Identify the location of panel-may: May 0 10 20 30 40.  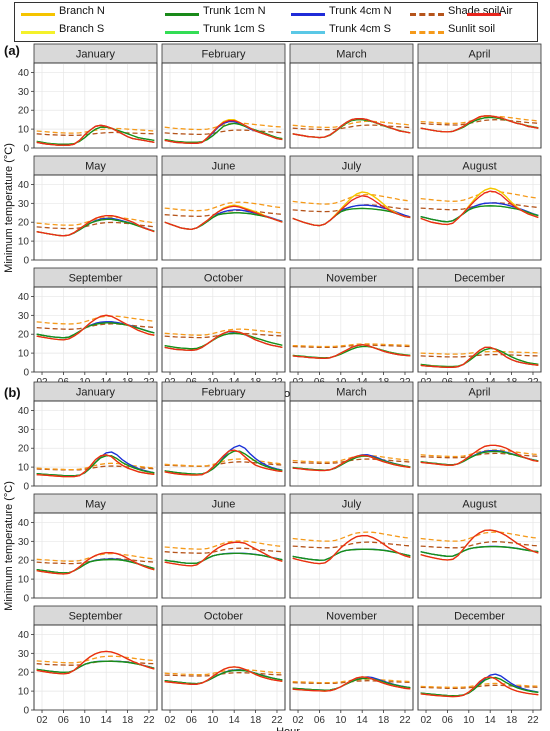
(88, 549).